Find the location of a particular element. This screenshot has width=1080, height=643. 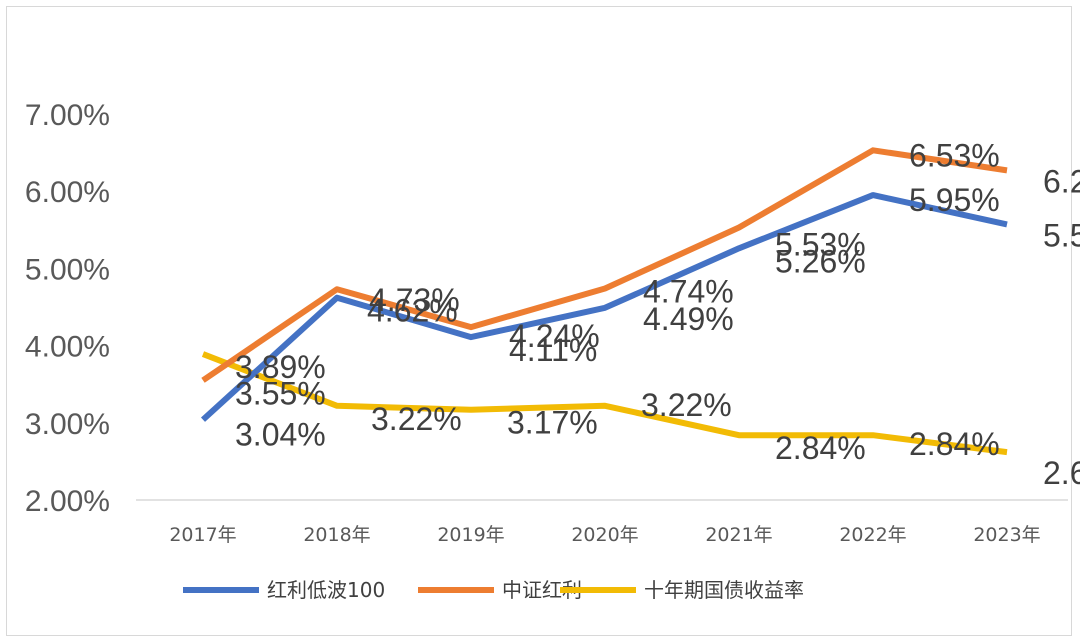

legend-label: 红利低波100 is located at coordinates (326, 590).